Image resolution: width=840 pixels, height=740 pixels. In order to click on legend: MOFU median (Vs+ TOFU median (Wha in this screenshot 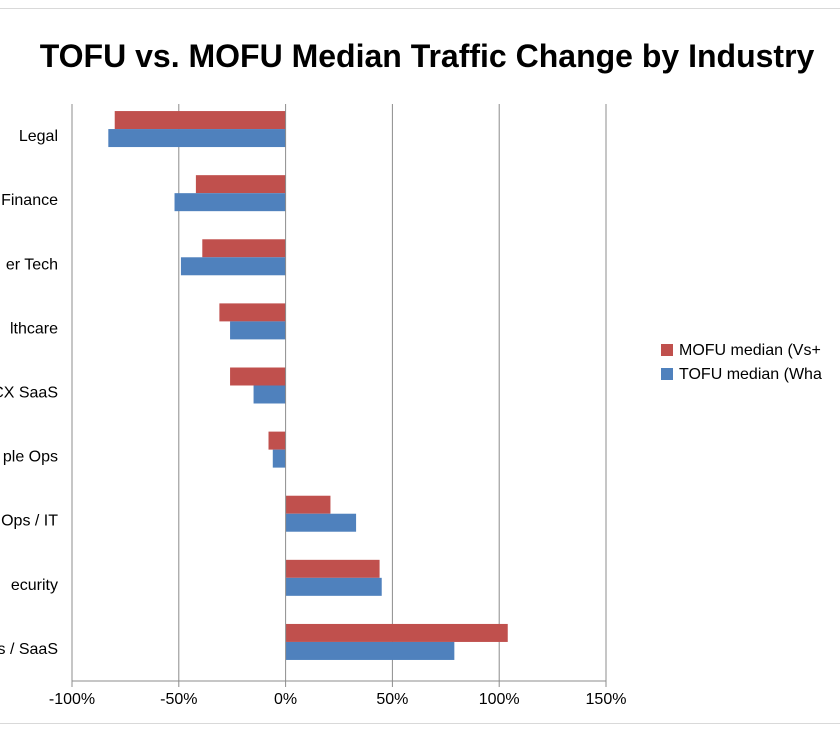, I will do `click(741, 364)`.